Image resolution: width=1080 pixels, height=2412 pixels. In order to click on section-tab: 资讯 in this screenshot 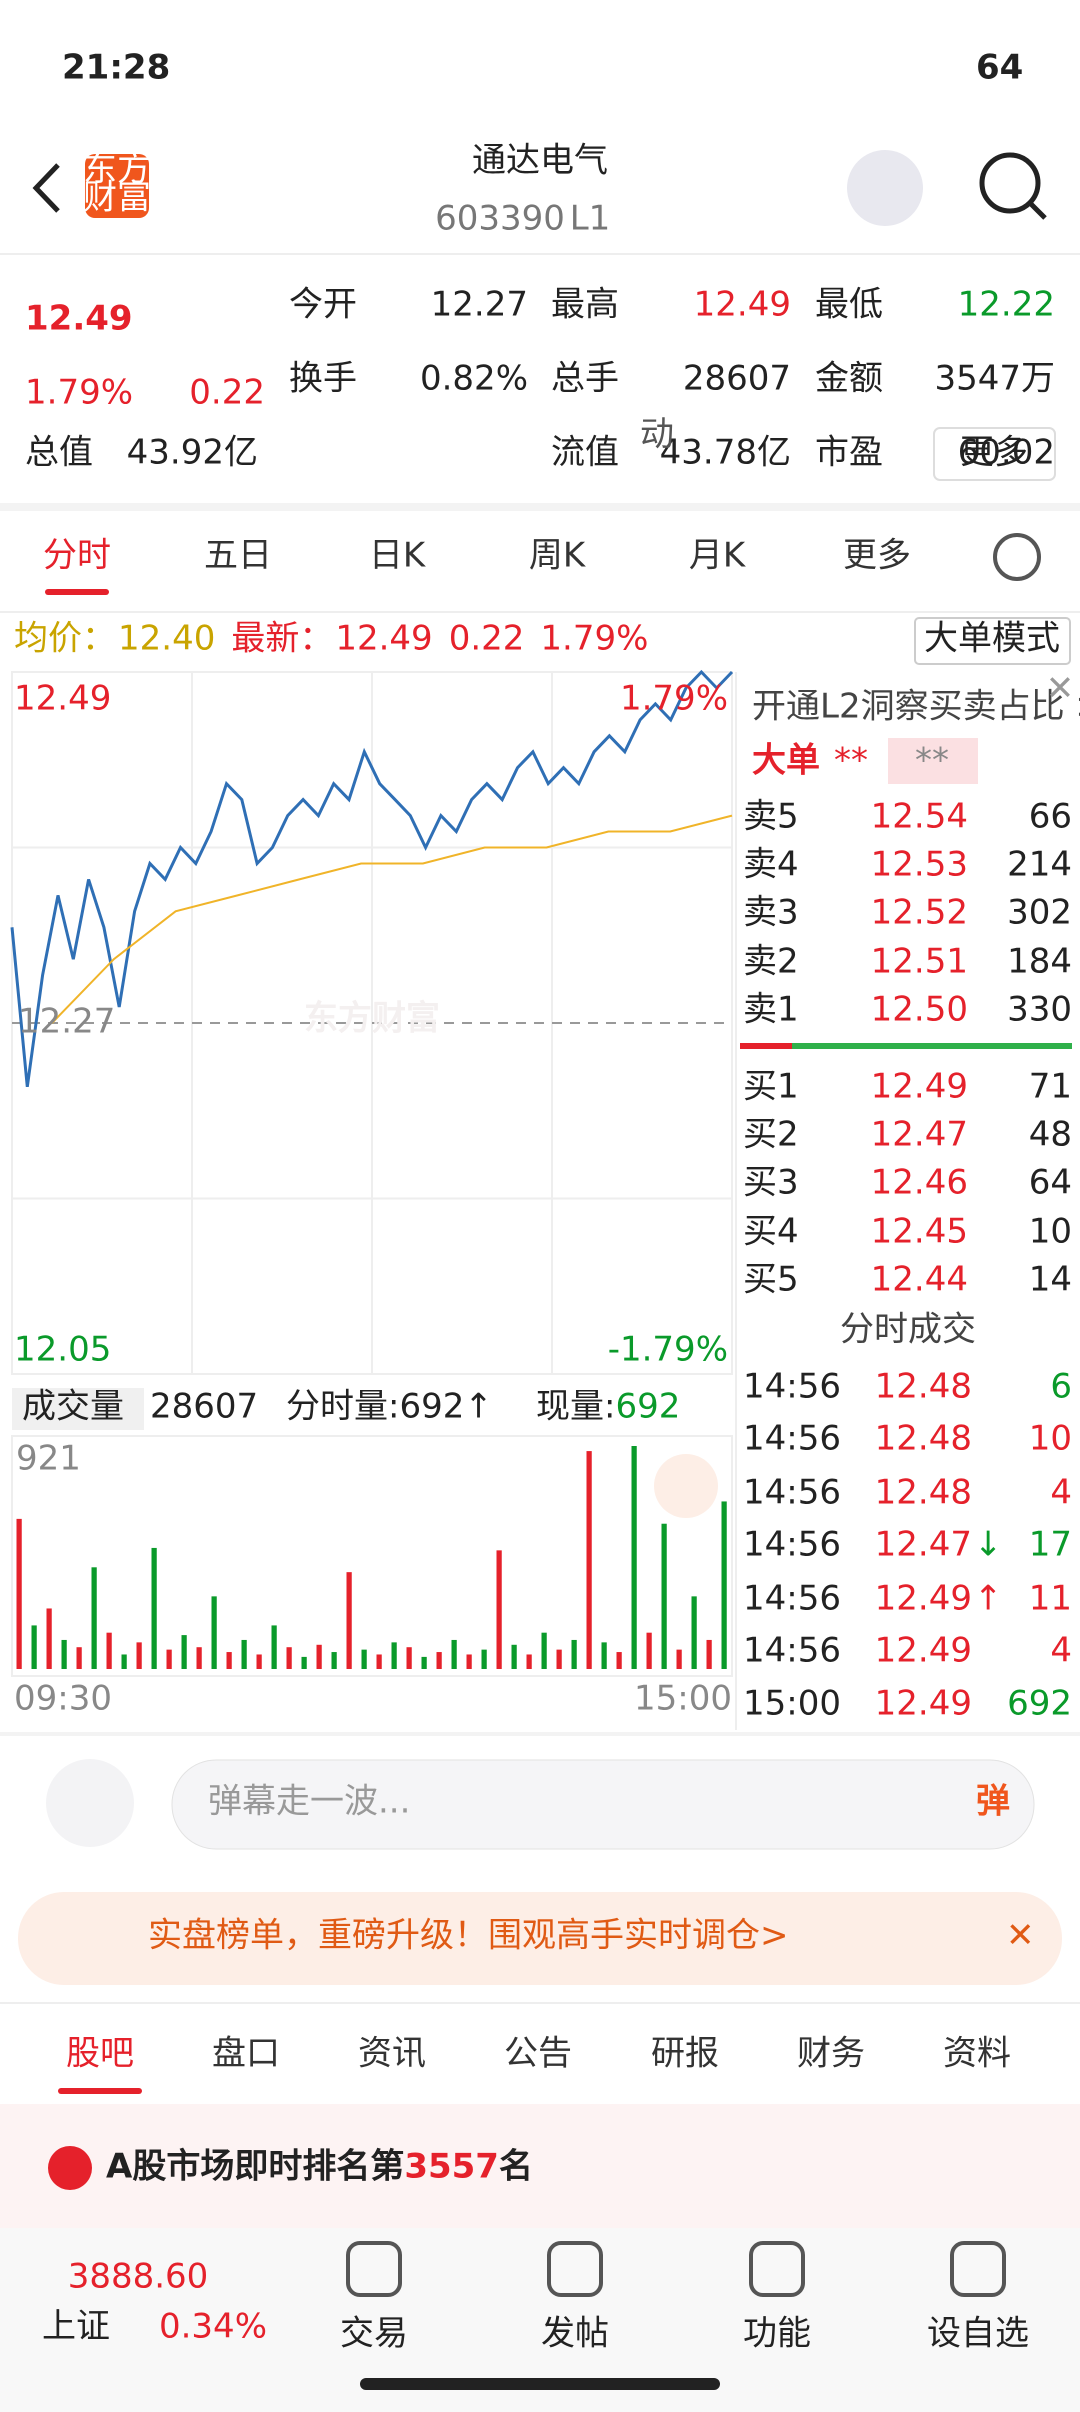, I will do `click(392, 2054)`.